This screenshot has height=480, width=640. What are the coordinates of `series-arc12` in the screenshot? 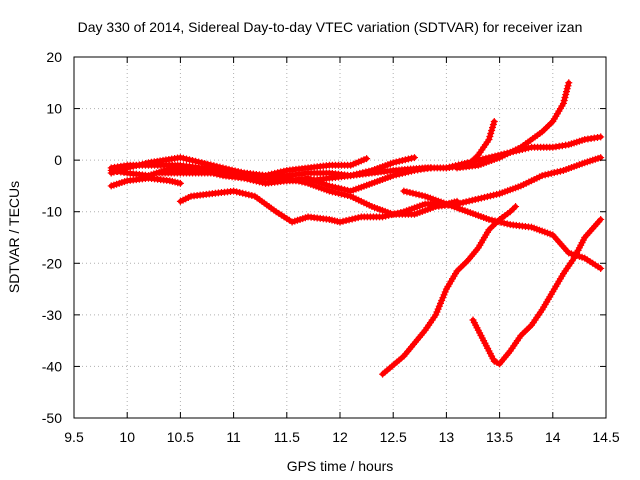 It's located at (537, 291).